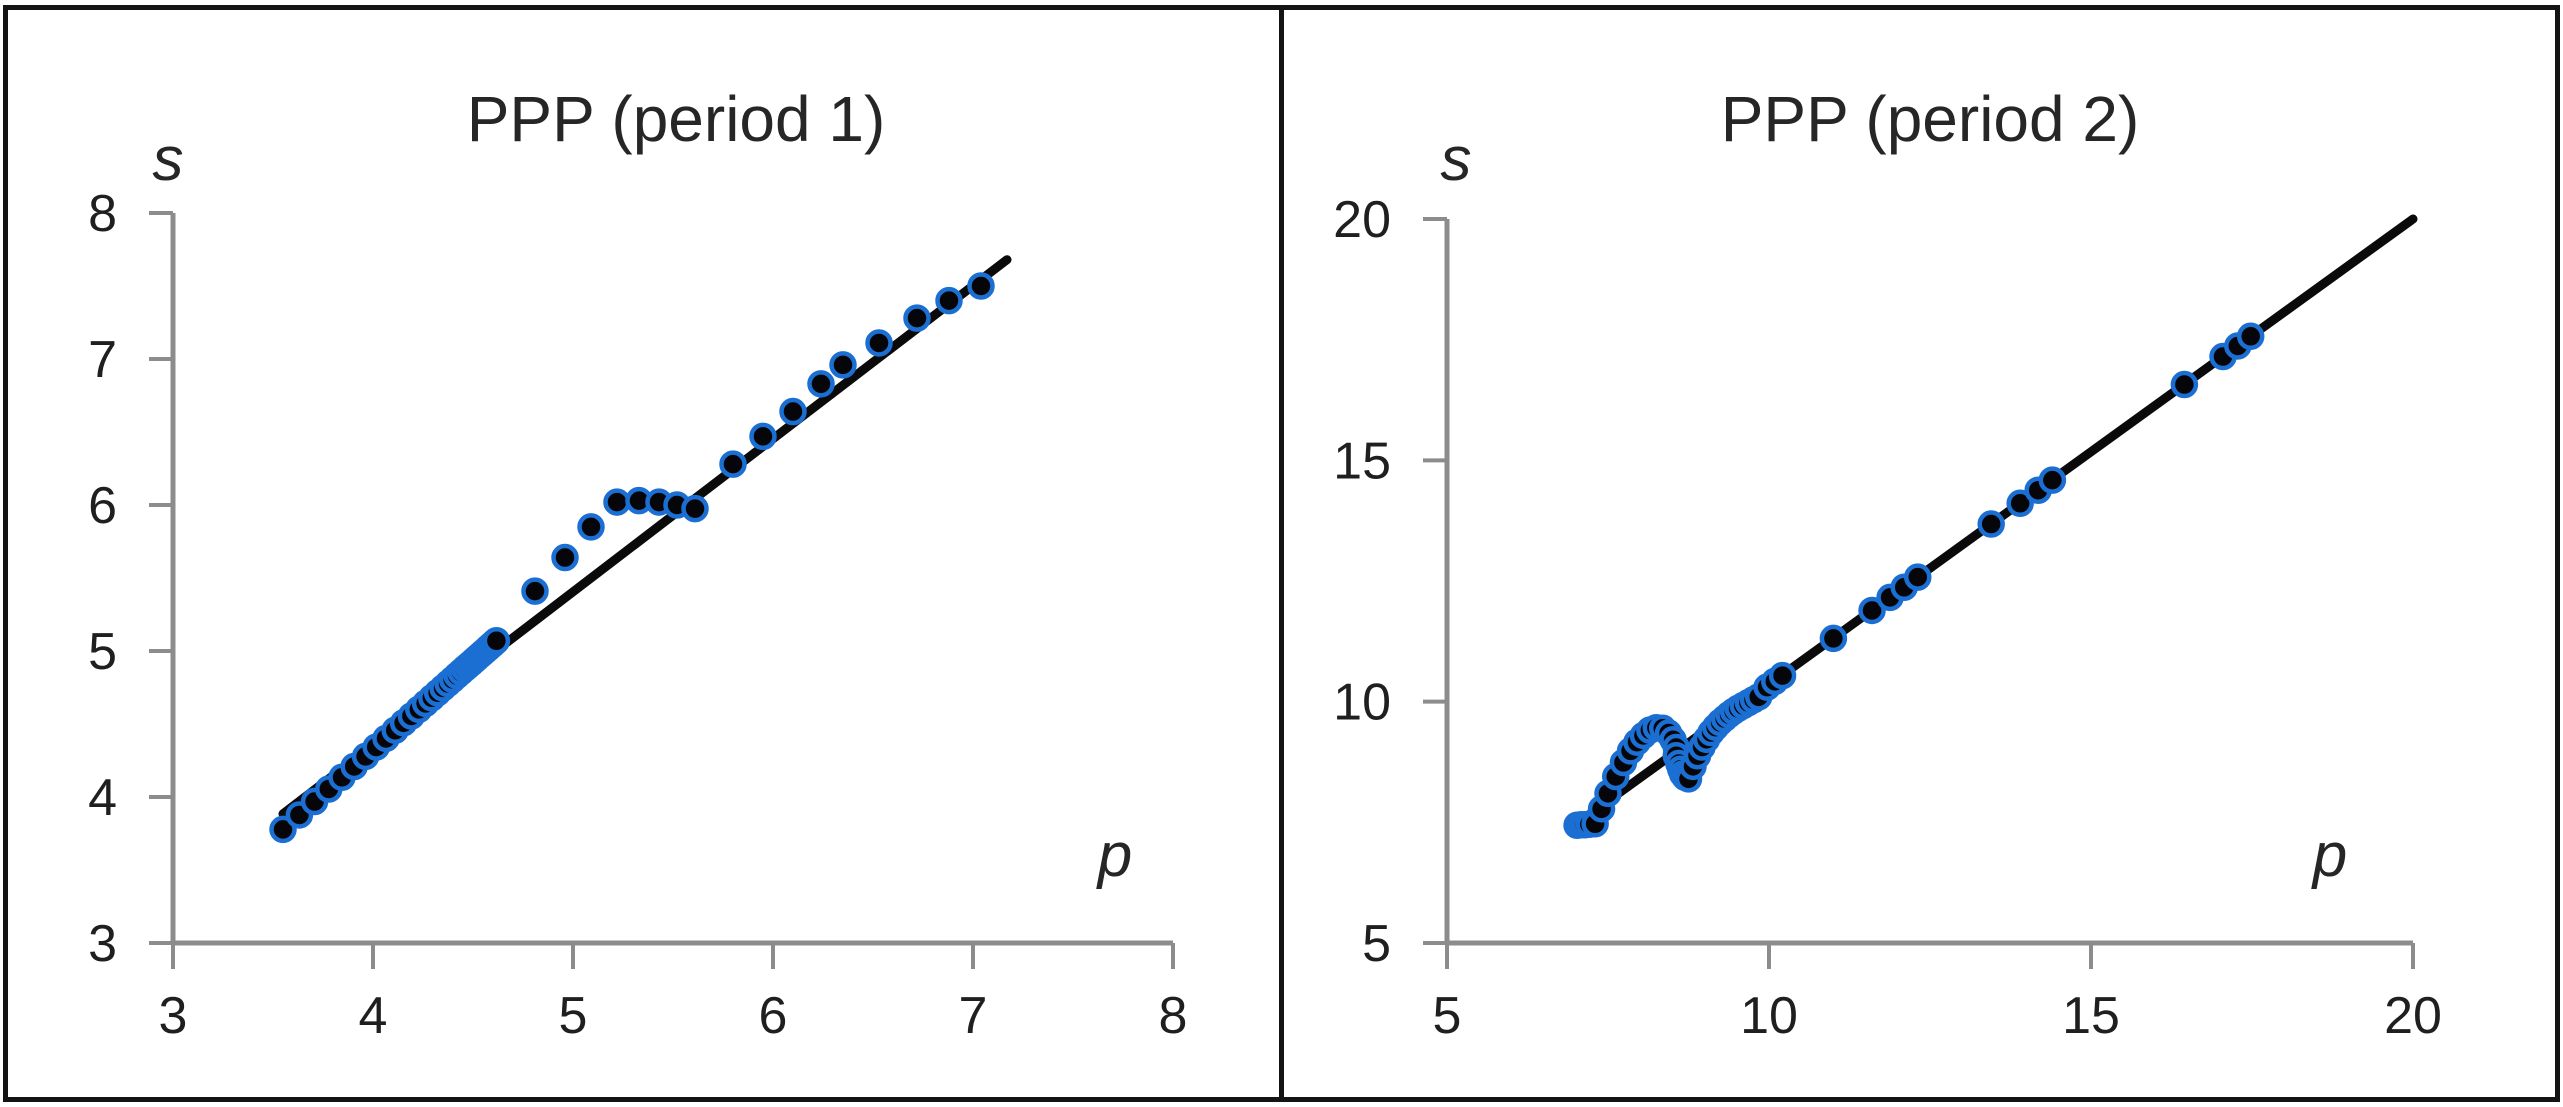 The height and width of the screenshot is (1107, 2563). Describe the element at coordinates (102, 506) in the screenshot. I see `y-axis-tick-label: 6` at that location.